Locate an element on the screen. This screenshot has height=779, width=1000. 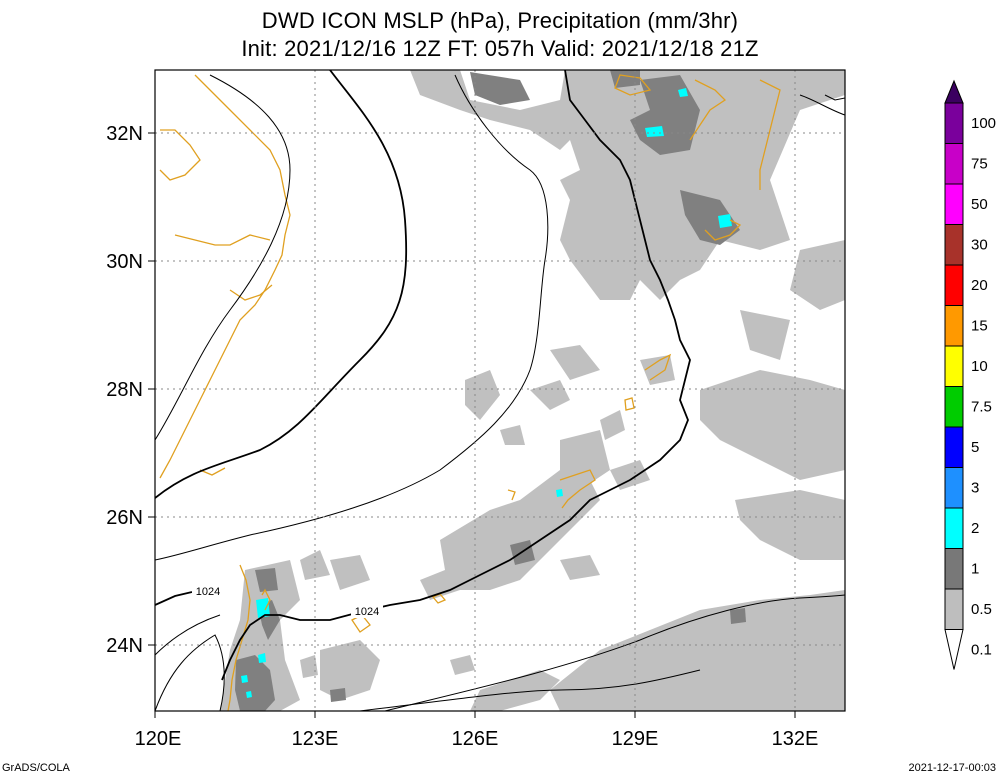
colorbar-label: 20 is located at coordinates (979, 285).